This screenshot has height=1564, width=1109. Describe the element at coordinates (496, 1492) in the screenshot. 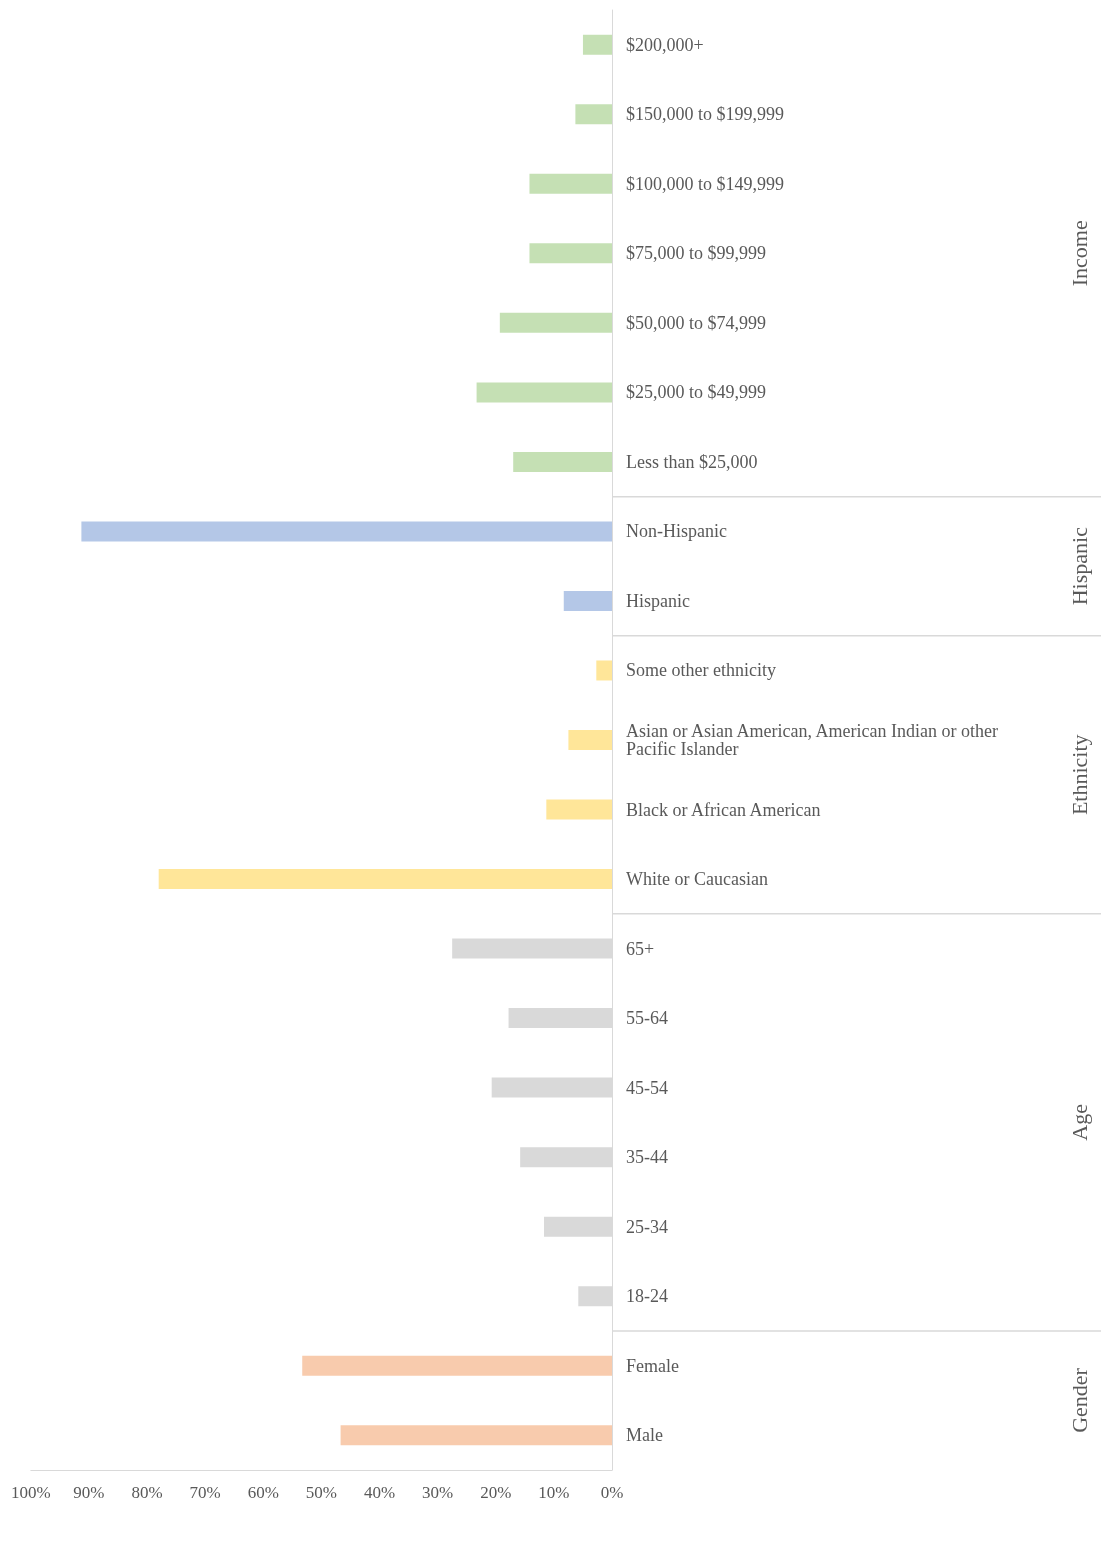

I see `x-tick-label: 20%` at that location.